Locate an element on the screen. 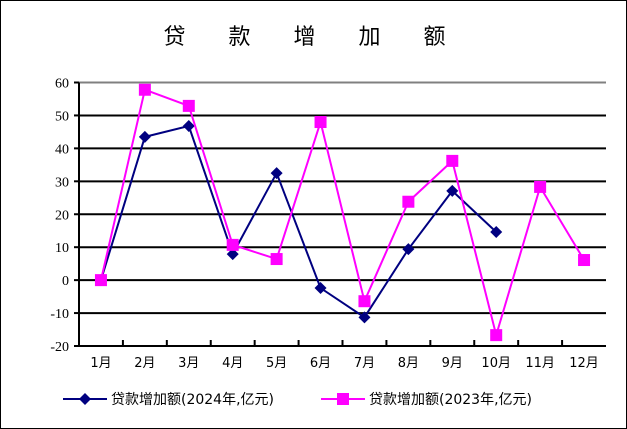 Image resolution: width=627 pixels, height=429 pixels. x-tick-label: 4月 is located at coordinates (232, 363).